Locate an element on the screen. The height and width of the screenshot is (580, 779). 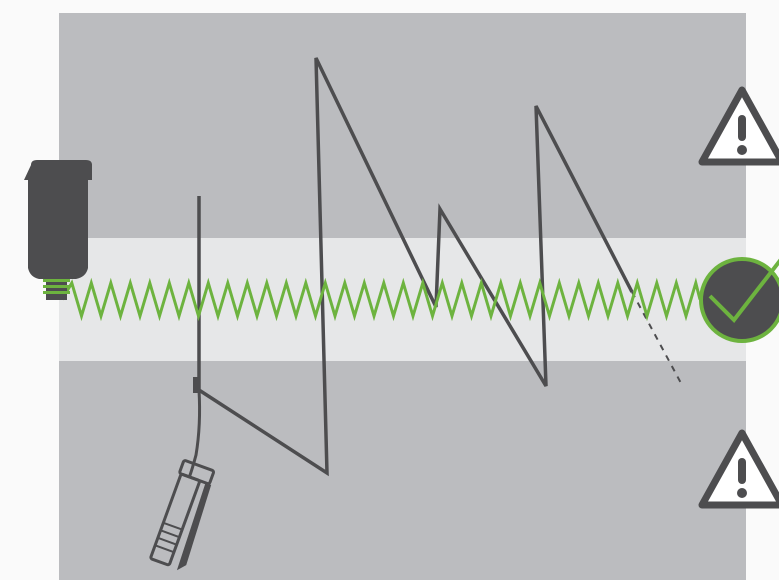
automatic-lubrication-line is located at coordinates (381, 299).